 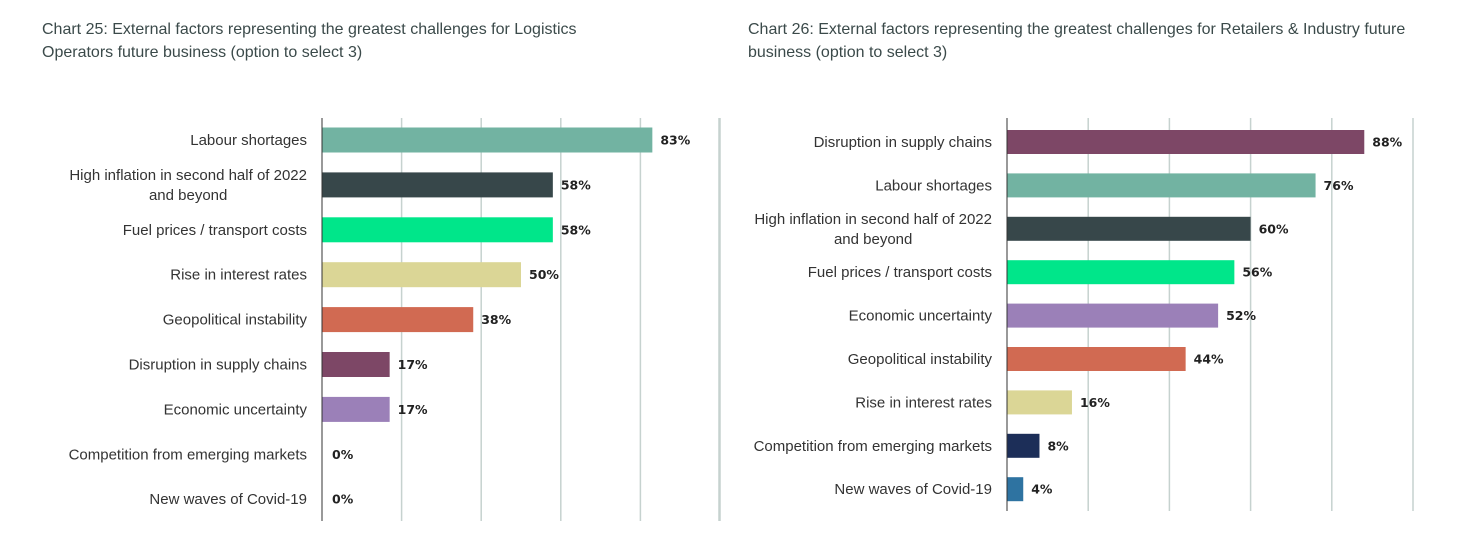 What do you see at coordinates (1339, 185) in the screenshot?
I see `chart-26-value-label: 76%` at bounding box center [1339, 185].